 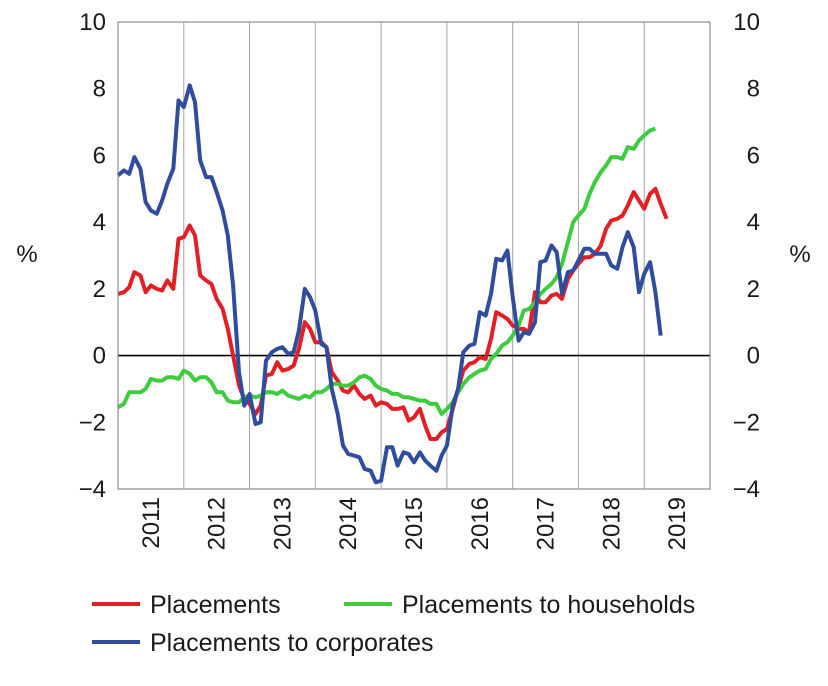 I want to click on x-tick-label: 2019, so click(x=677, y=523).